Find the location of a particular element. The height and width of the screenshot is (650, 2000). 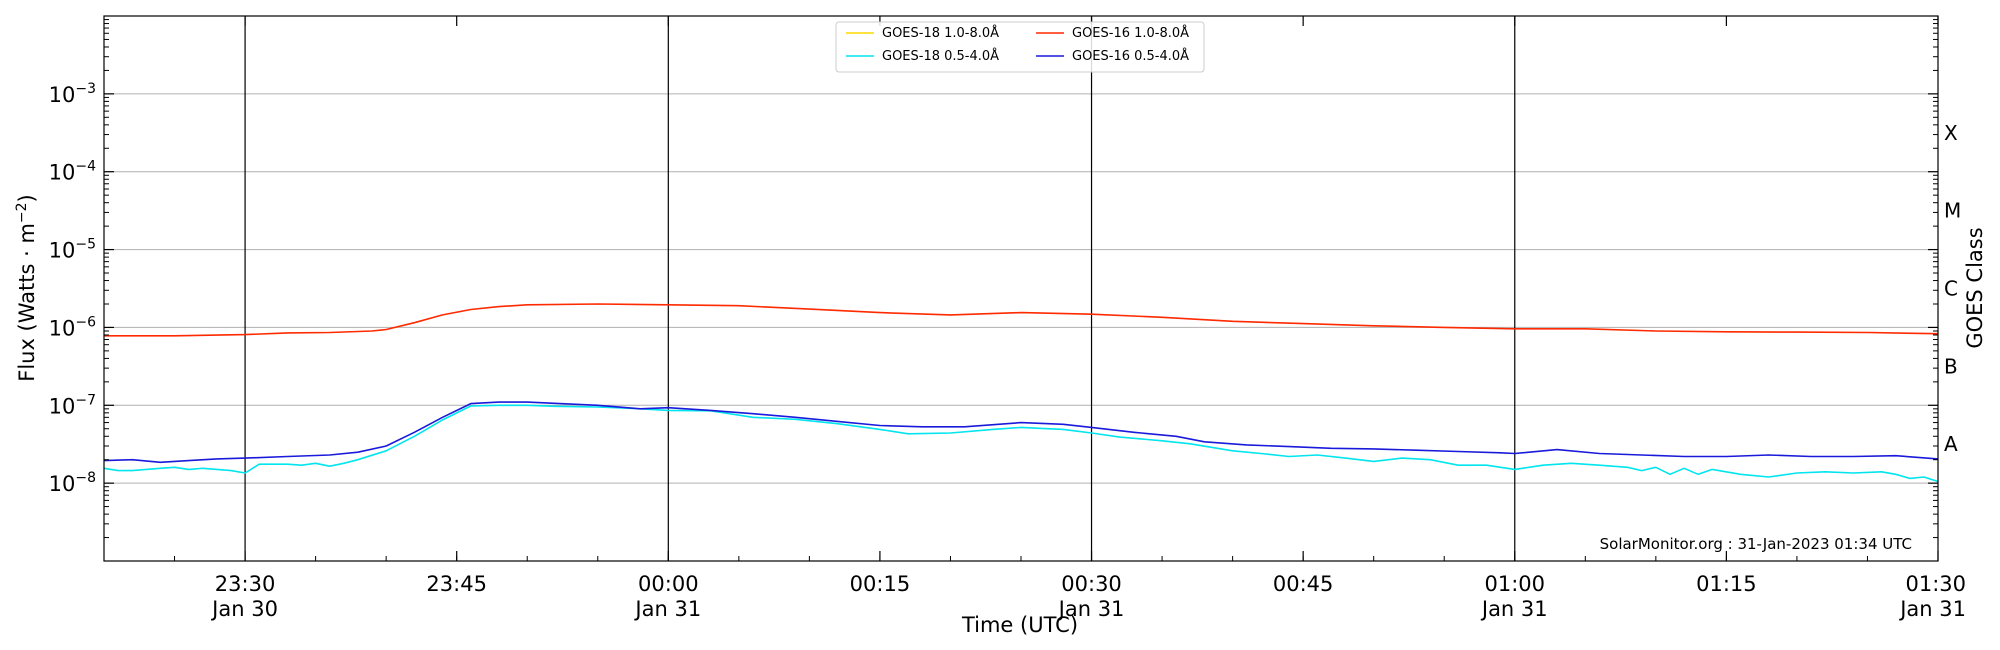

x-tick-label: 01:00 is located at coordinates (1515, 584).